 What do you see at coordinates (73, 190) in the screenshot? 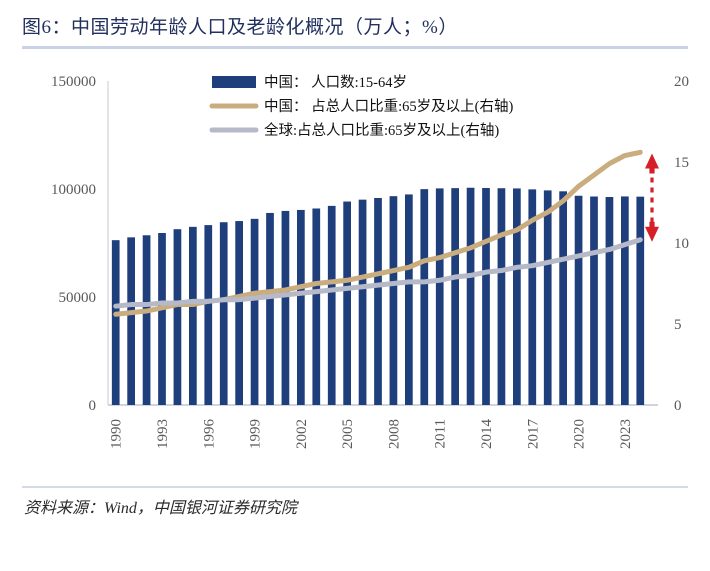
I see `left-axis-tick-label: 100000` at bounding box center [73, 190].